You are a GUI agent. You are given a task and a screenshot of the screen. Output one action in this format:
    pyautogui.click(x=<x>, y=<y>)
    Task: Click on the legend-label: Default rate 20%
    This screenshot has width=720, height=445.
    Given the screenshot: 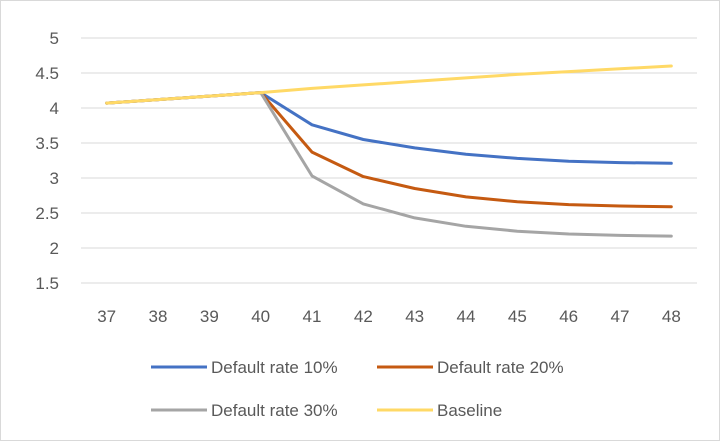 What is the action you would take?
    pyautogui.click(x=500, y=367)
    